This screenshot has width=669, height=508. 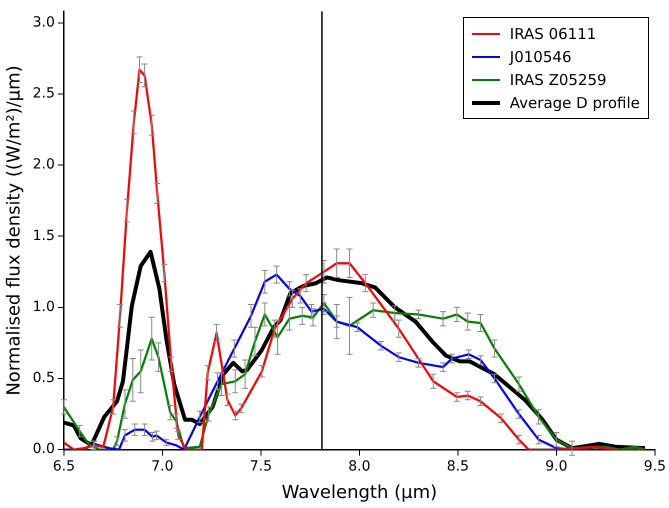 I want to click on legend-label: IRAS 06111, so click(x=553, y=33).